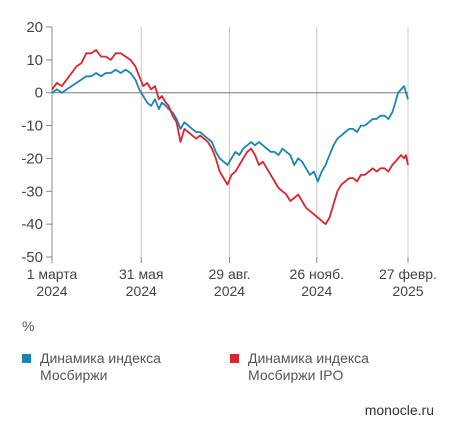  I want to click on x-tick-label: 27 февр. 2025, so click(408, 282).